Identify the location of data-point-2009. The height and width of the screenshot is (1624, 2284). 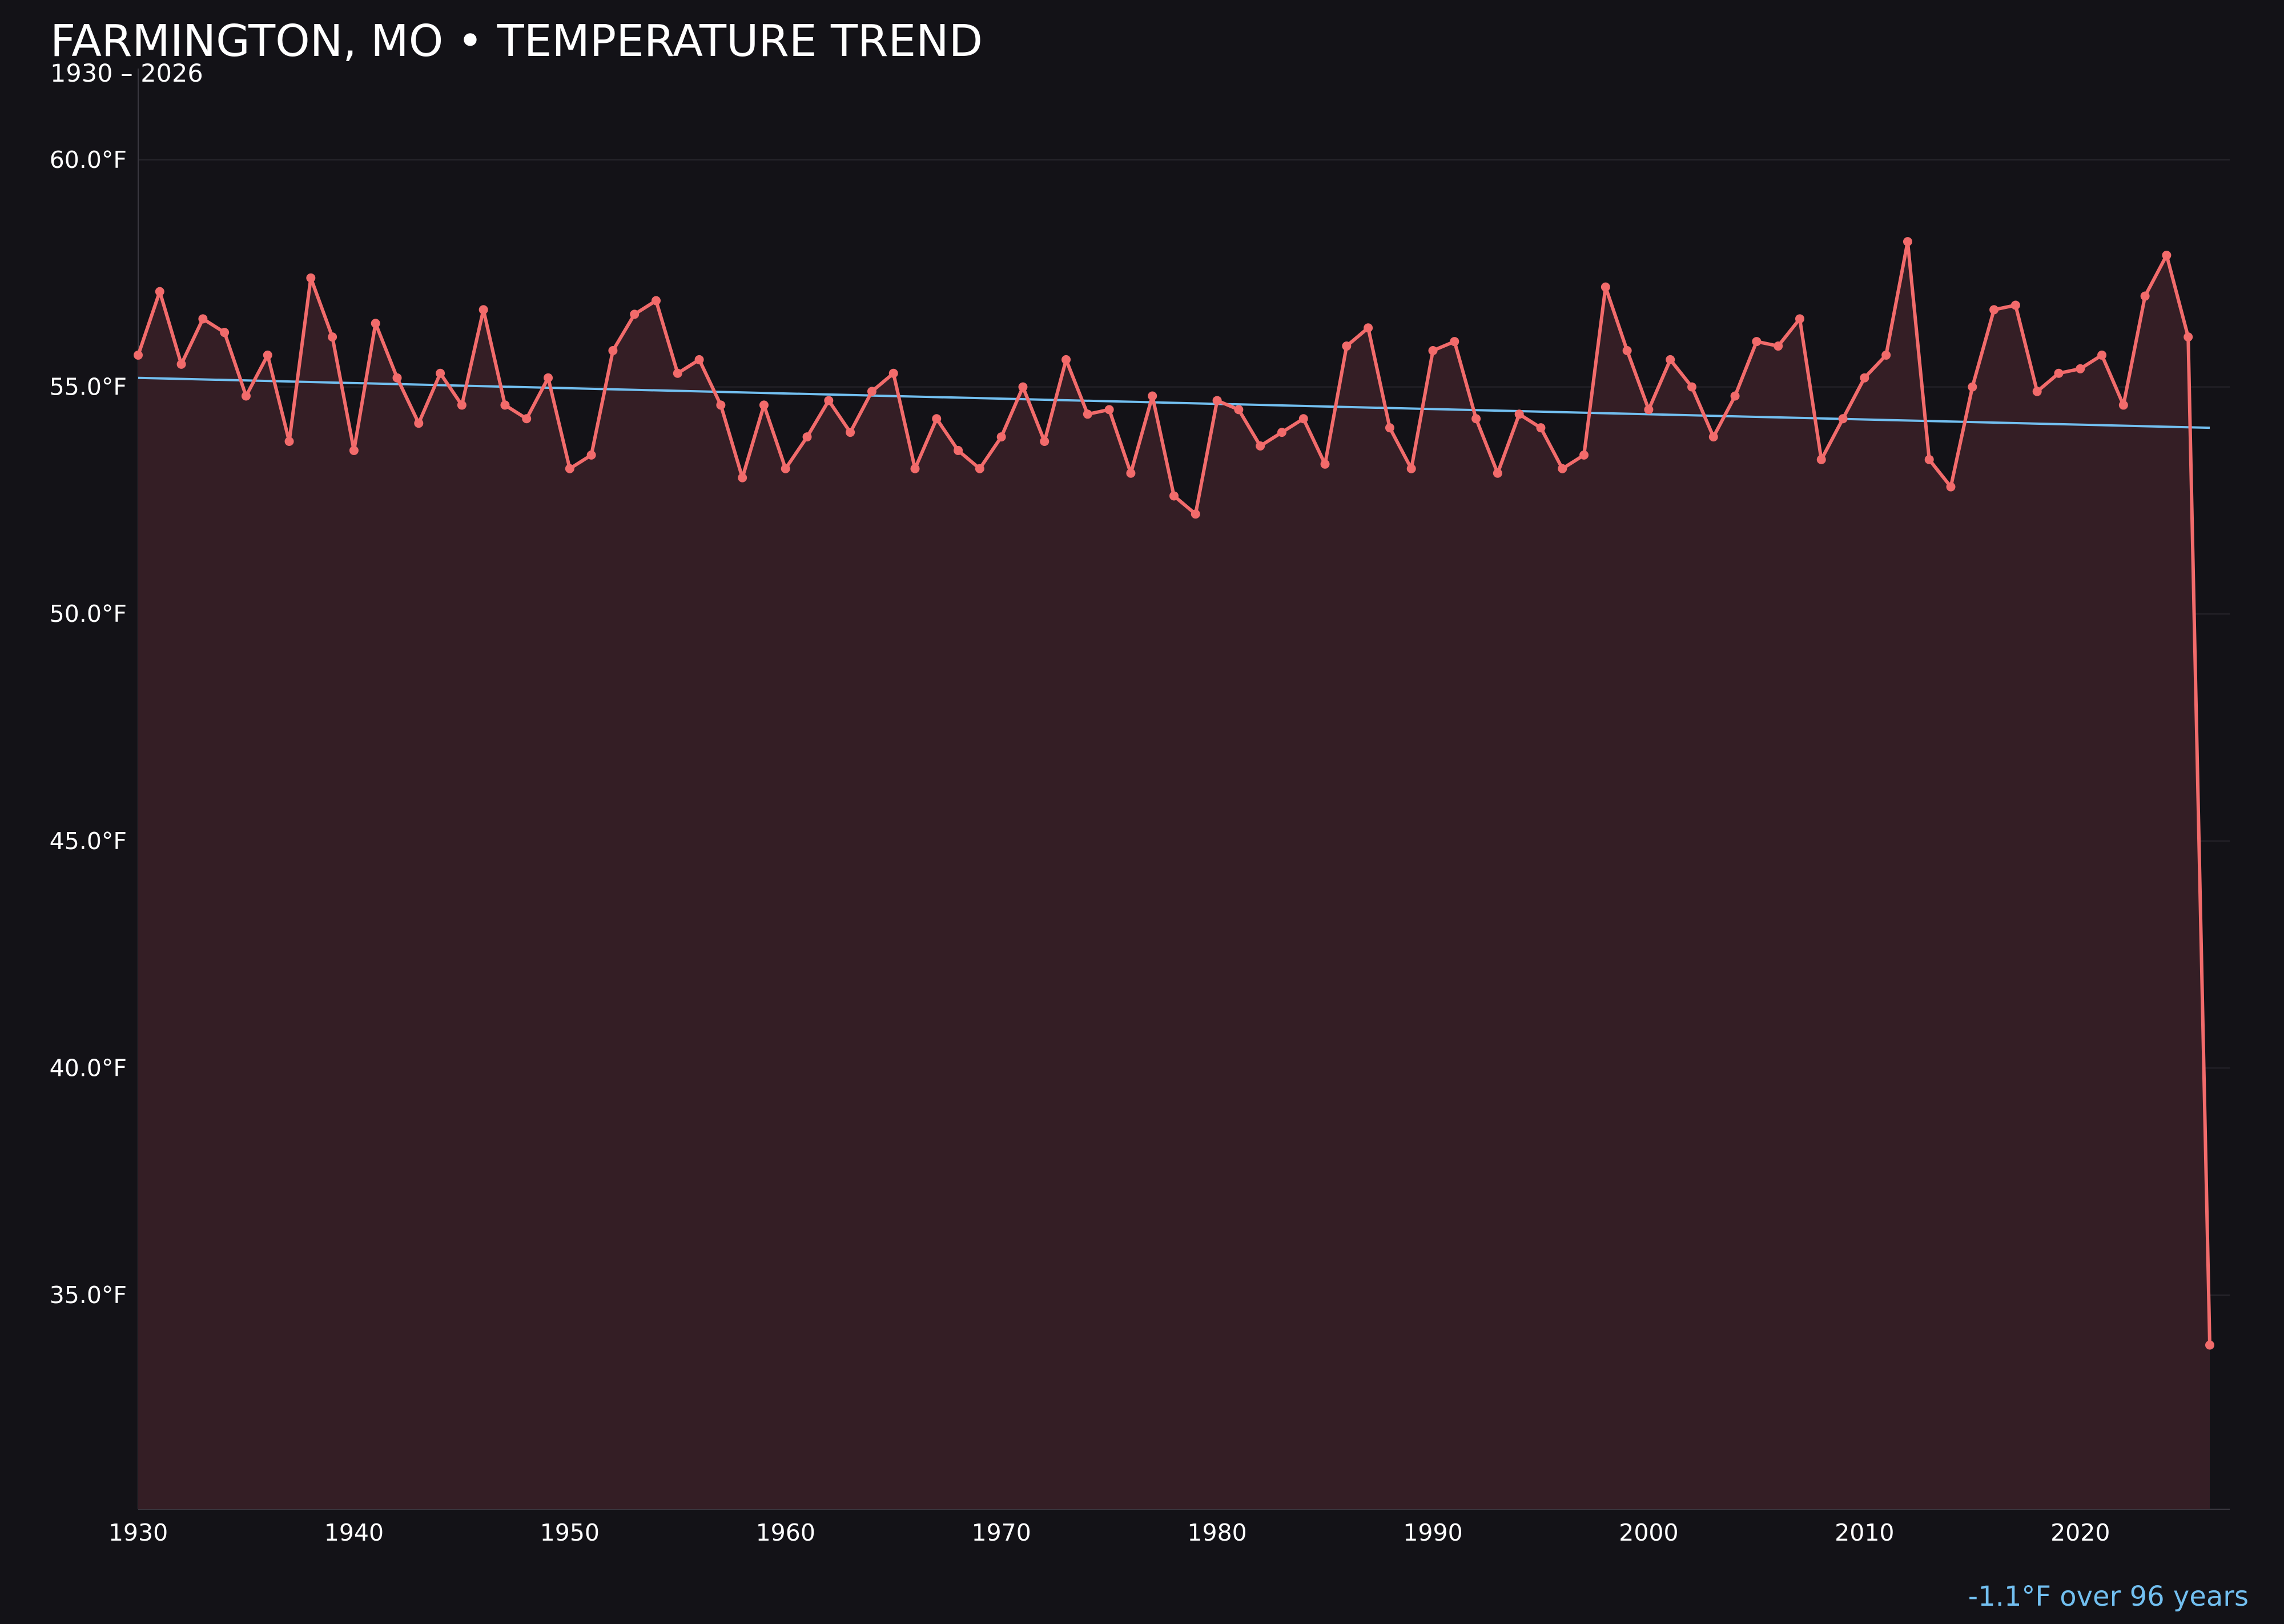
(1843, 419).